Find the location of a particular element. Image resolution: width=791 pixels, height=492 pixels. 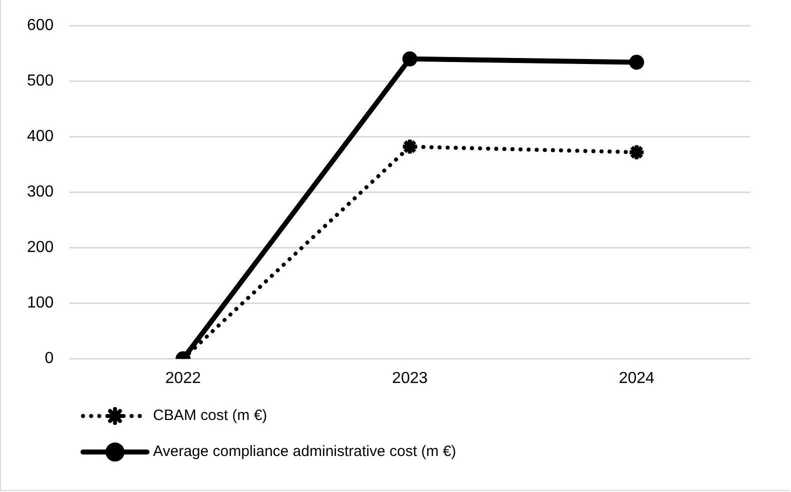

y-tick-label: 200 is located at coordinates (40, 247).